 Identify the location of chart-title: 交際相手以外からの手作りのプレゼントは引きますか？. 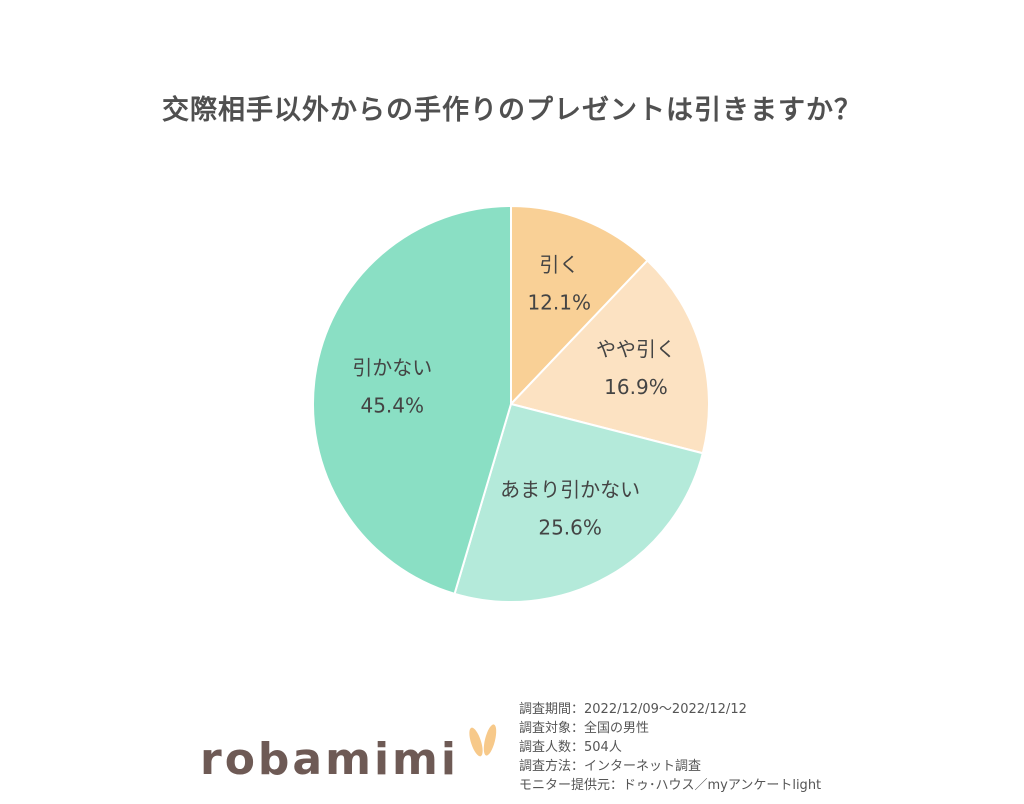
(512, 110).